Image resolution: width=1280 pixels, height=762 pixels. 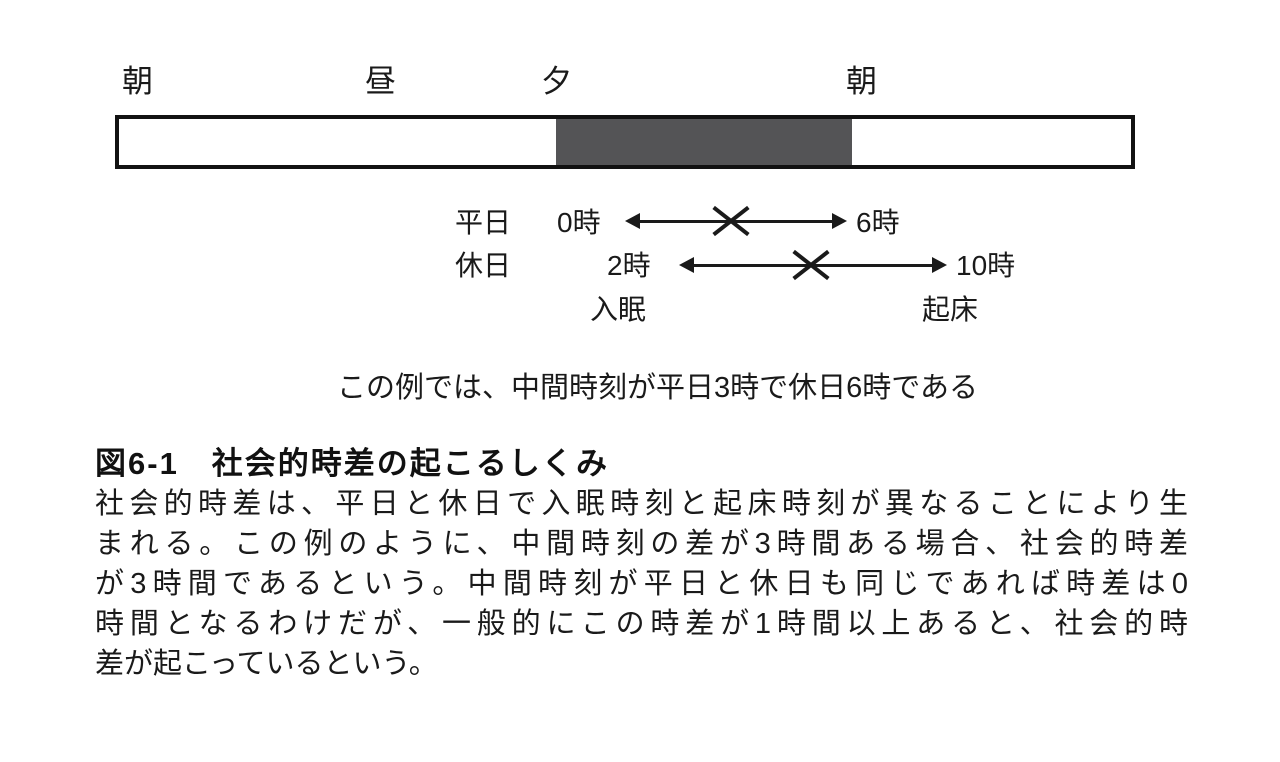 I want to click on example-note: この例では、中間時刻が平日3時で休日6時である, so click(x=657, y=388).